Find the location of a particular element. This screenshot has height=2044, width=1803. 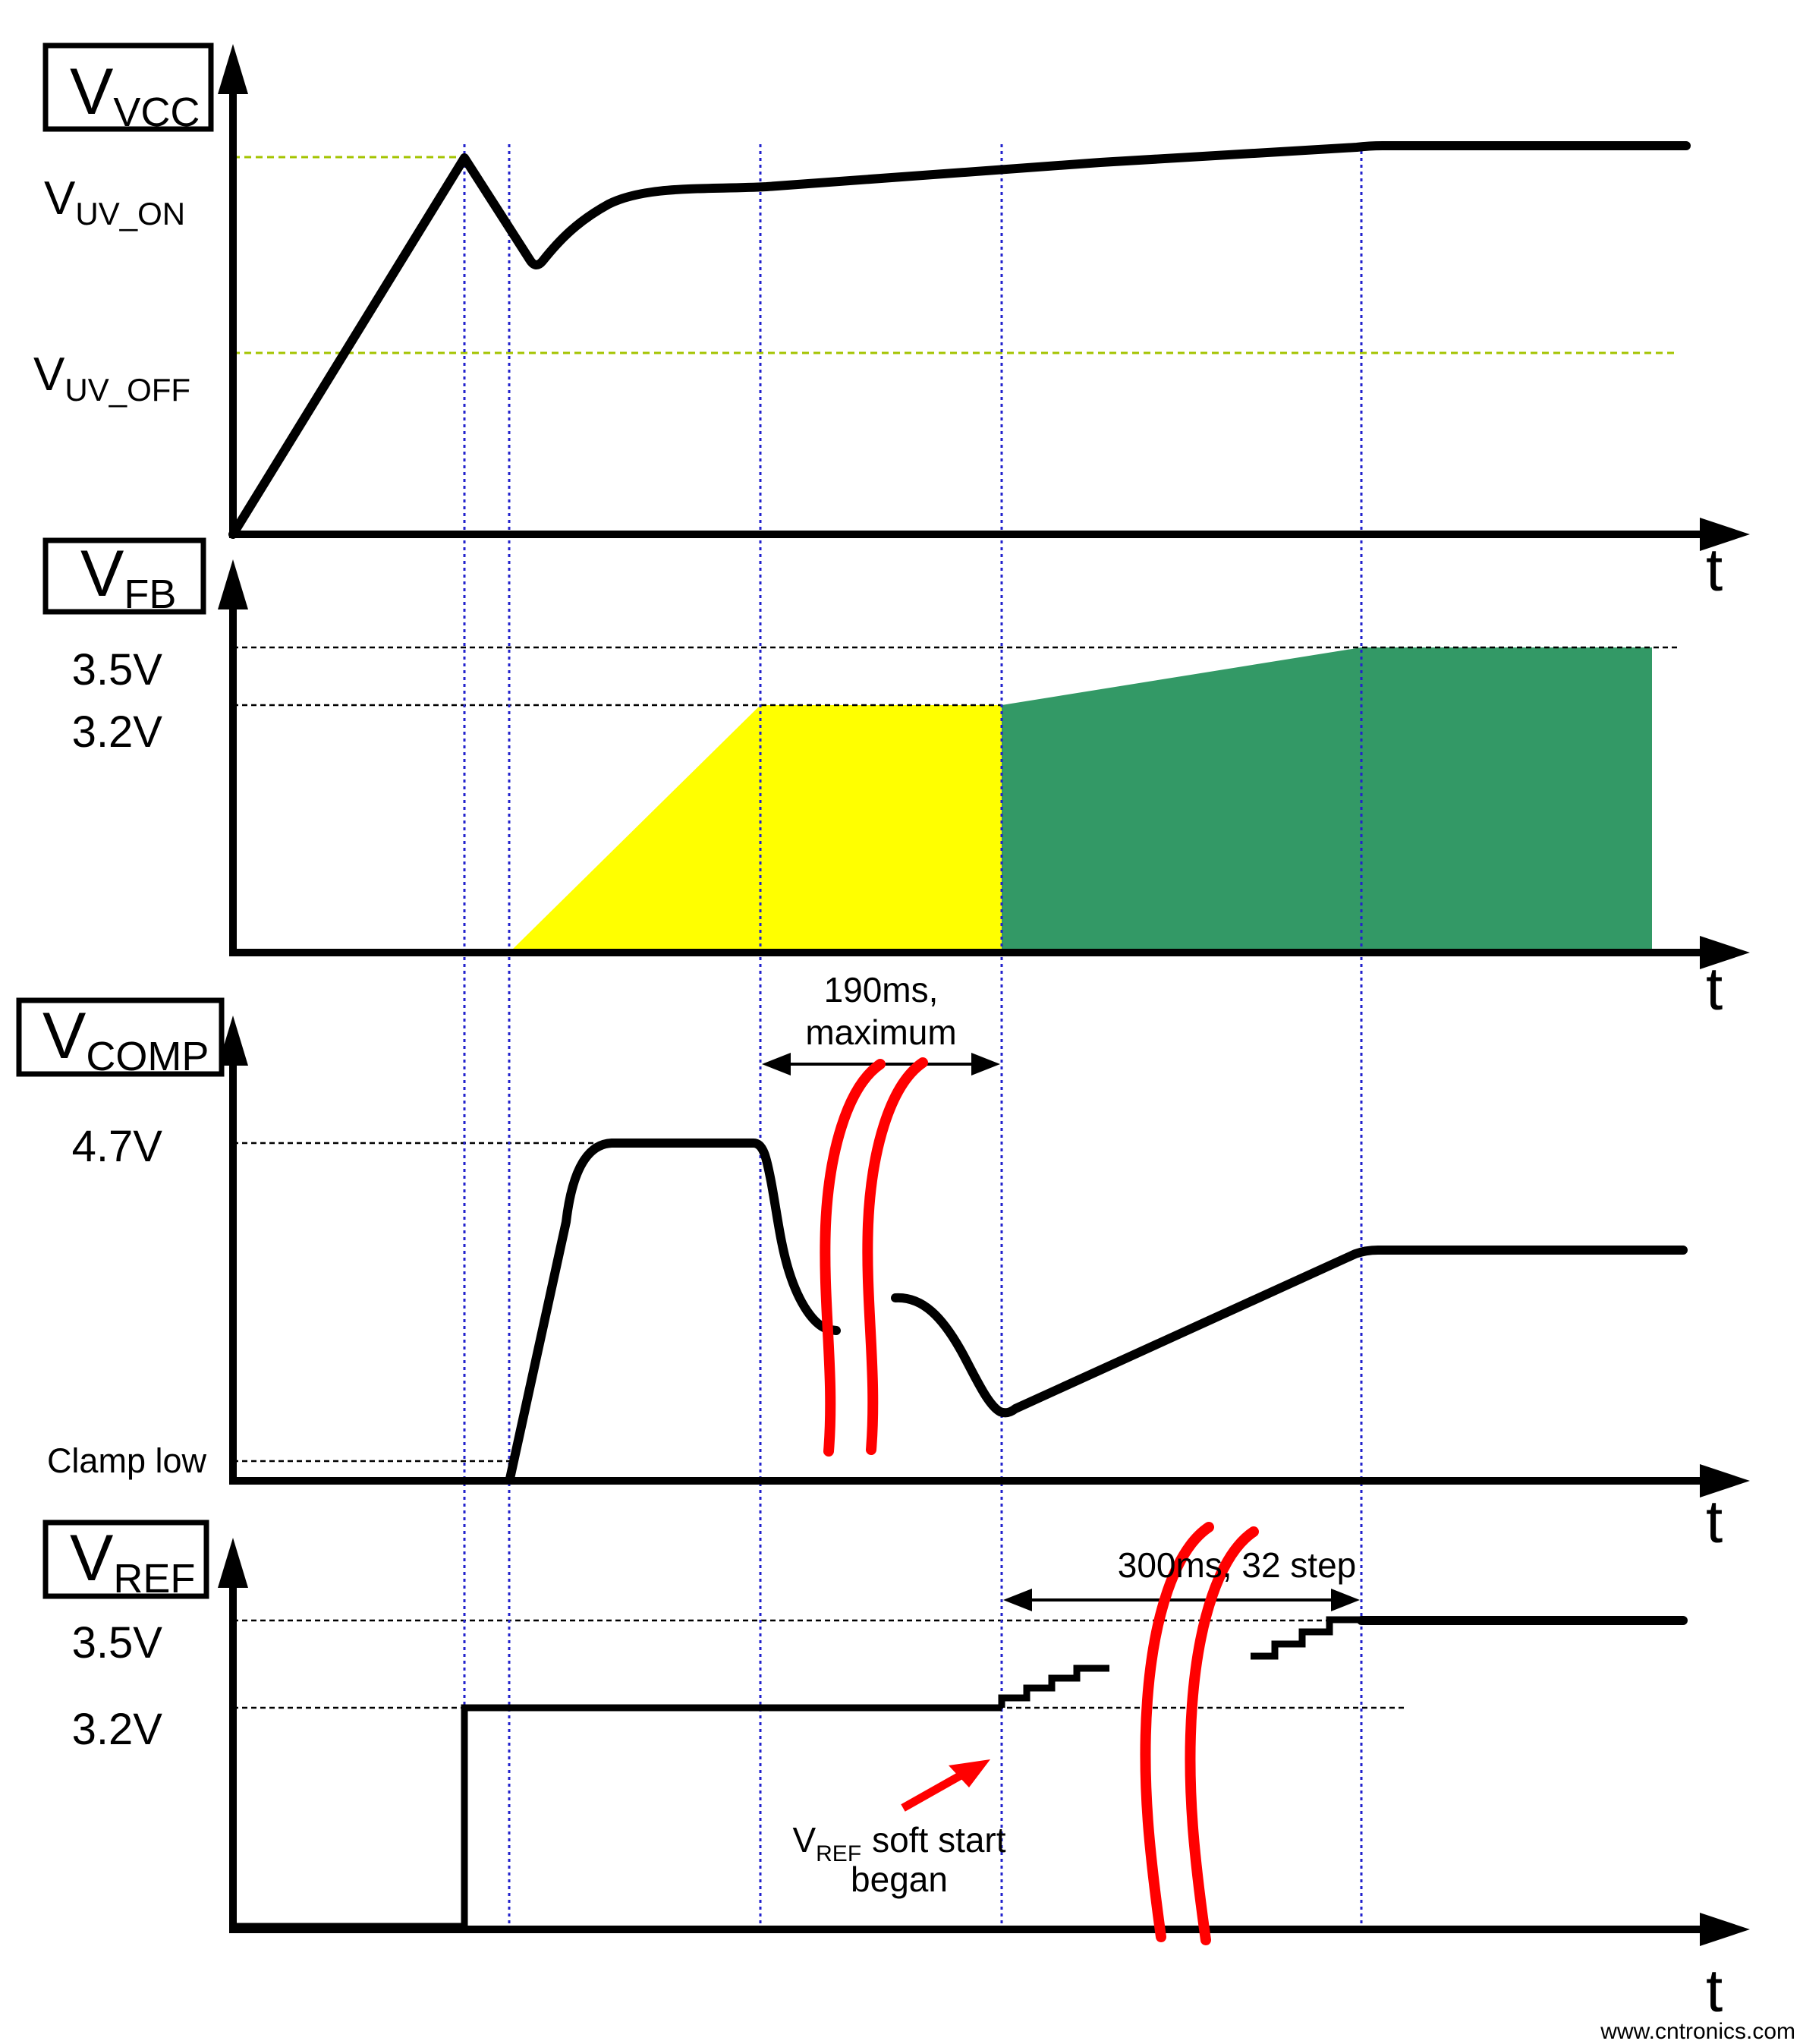

vcomp-break-squiggle-right is located at coordinates (895, 1256).